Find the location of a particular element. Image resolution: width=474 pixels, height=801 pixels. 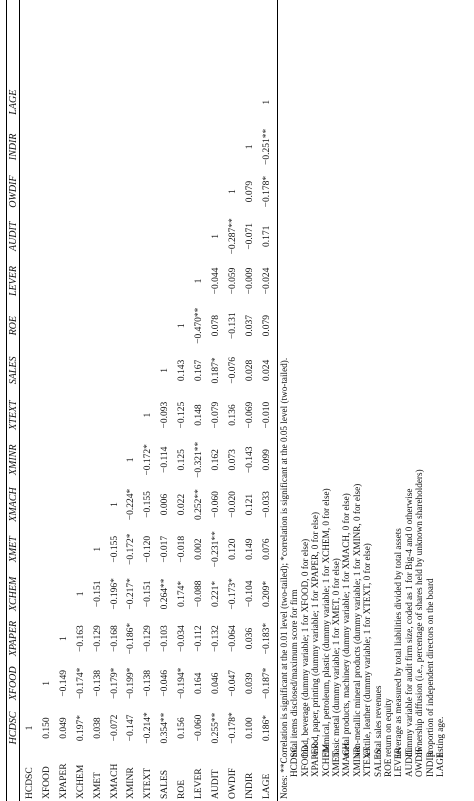

correlation-cell: −0.060 is located at coordinates (215, 504).